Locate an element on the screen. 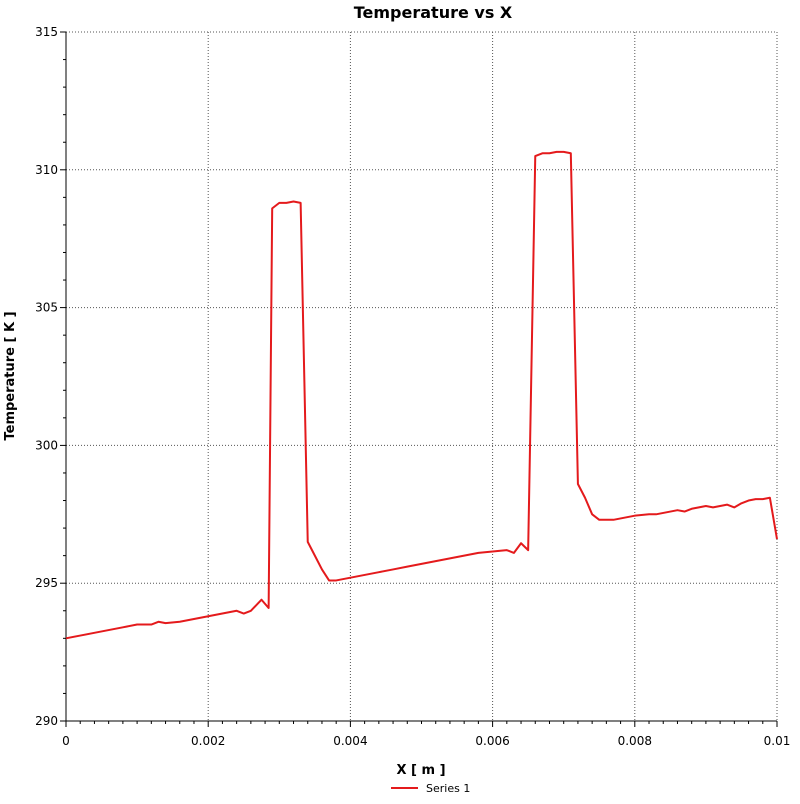  legend-label-series-1: Series 1 is located at coordinates (448, 788).